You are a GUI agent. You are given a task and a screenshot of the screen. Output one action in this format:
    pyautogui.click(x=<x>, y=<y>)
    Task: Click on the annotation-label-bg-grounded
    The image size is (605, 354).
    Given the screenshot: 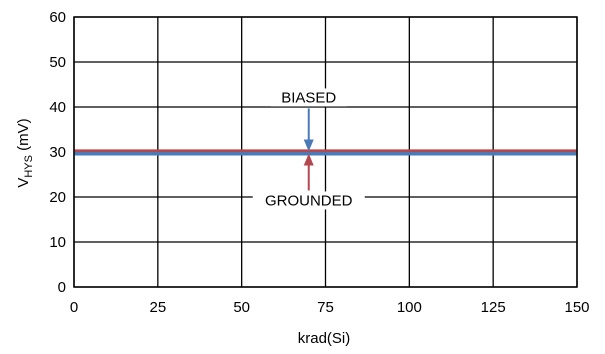 What is the action you would take?
    pyautogui.click(x=308, y=200)
    